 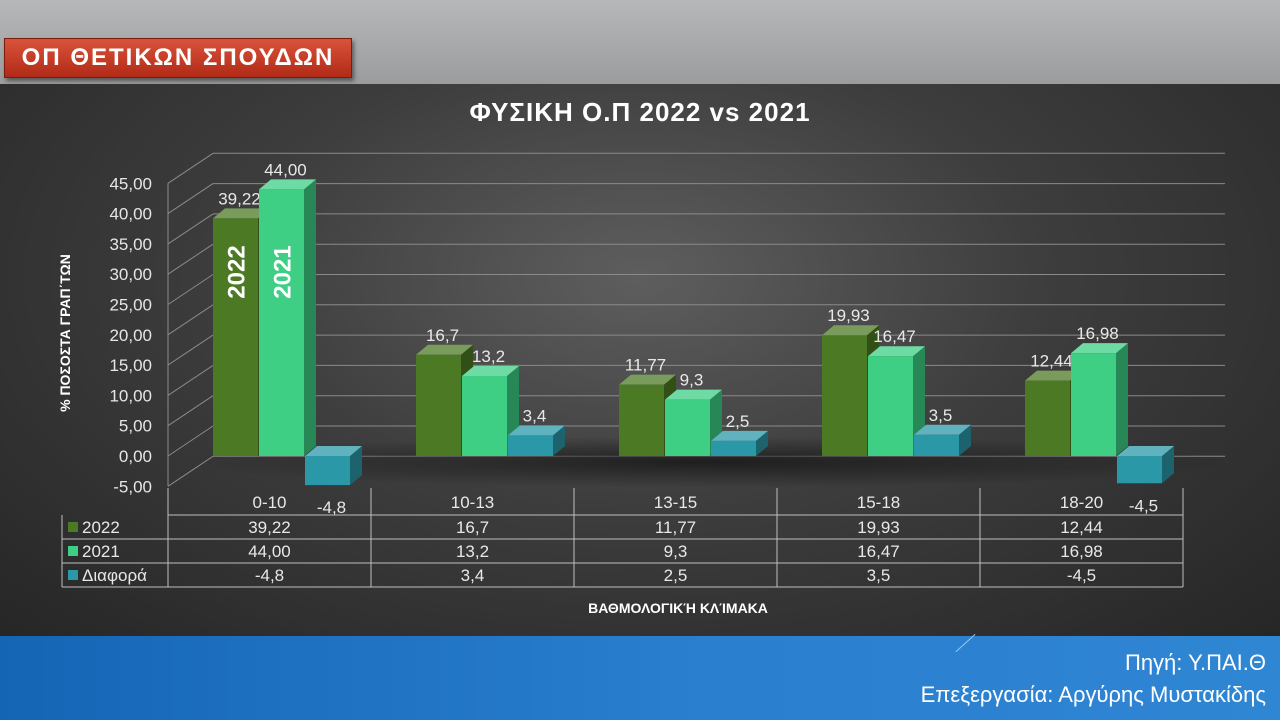 I want to click on table-cell: 3,4, so click(x=473, y=575).